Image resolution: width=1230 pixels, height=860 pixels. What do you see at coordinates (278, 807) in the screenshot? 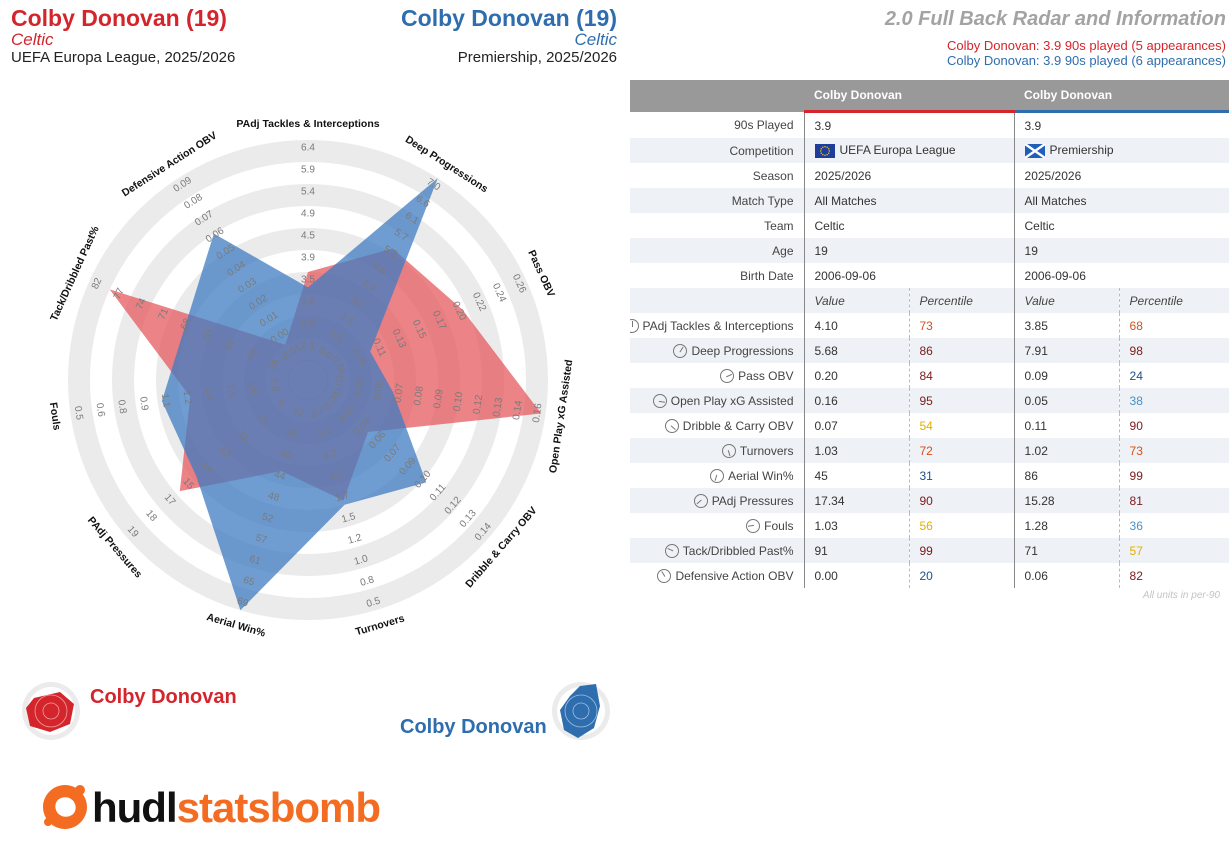
I see `logo-text-statsbomb: statsbomb` at bounding box center [278, 807].